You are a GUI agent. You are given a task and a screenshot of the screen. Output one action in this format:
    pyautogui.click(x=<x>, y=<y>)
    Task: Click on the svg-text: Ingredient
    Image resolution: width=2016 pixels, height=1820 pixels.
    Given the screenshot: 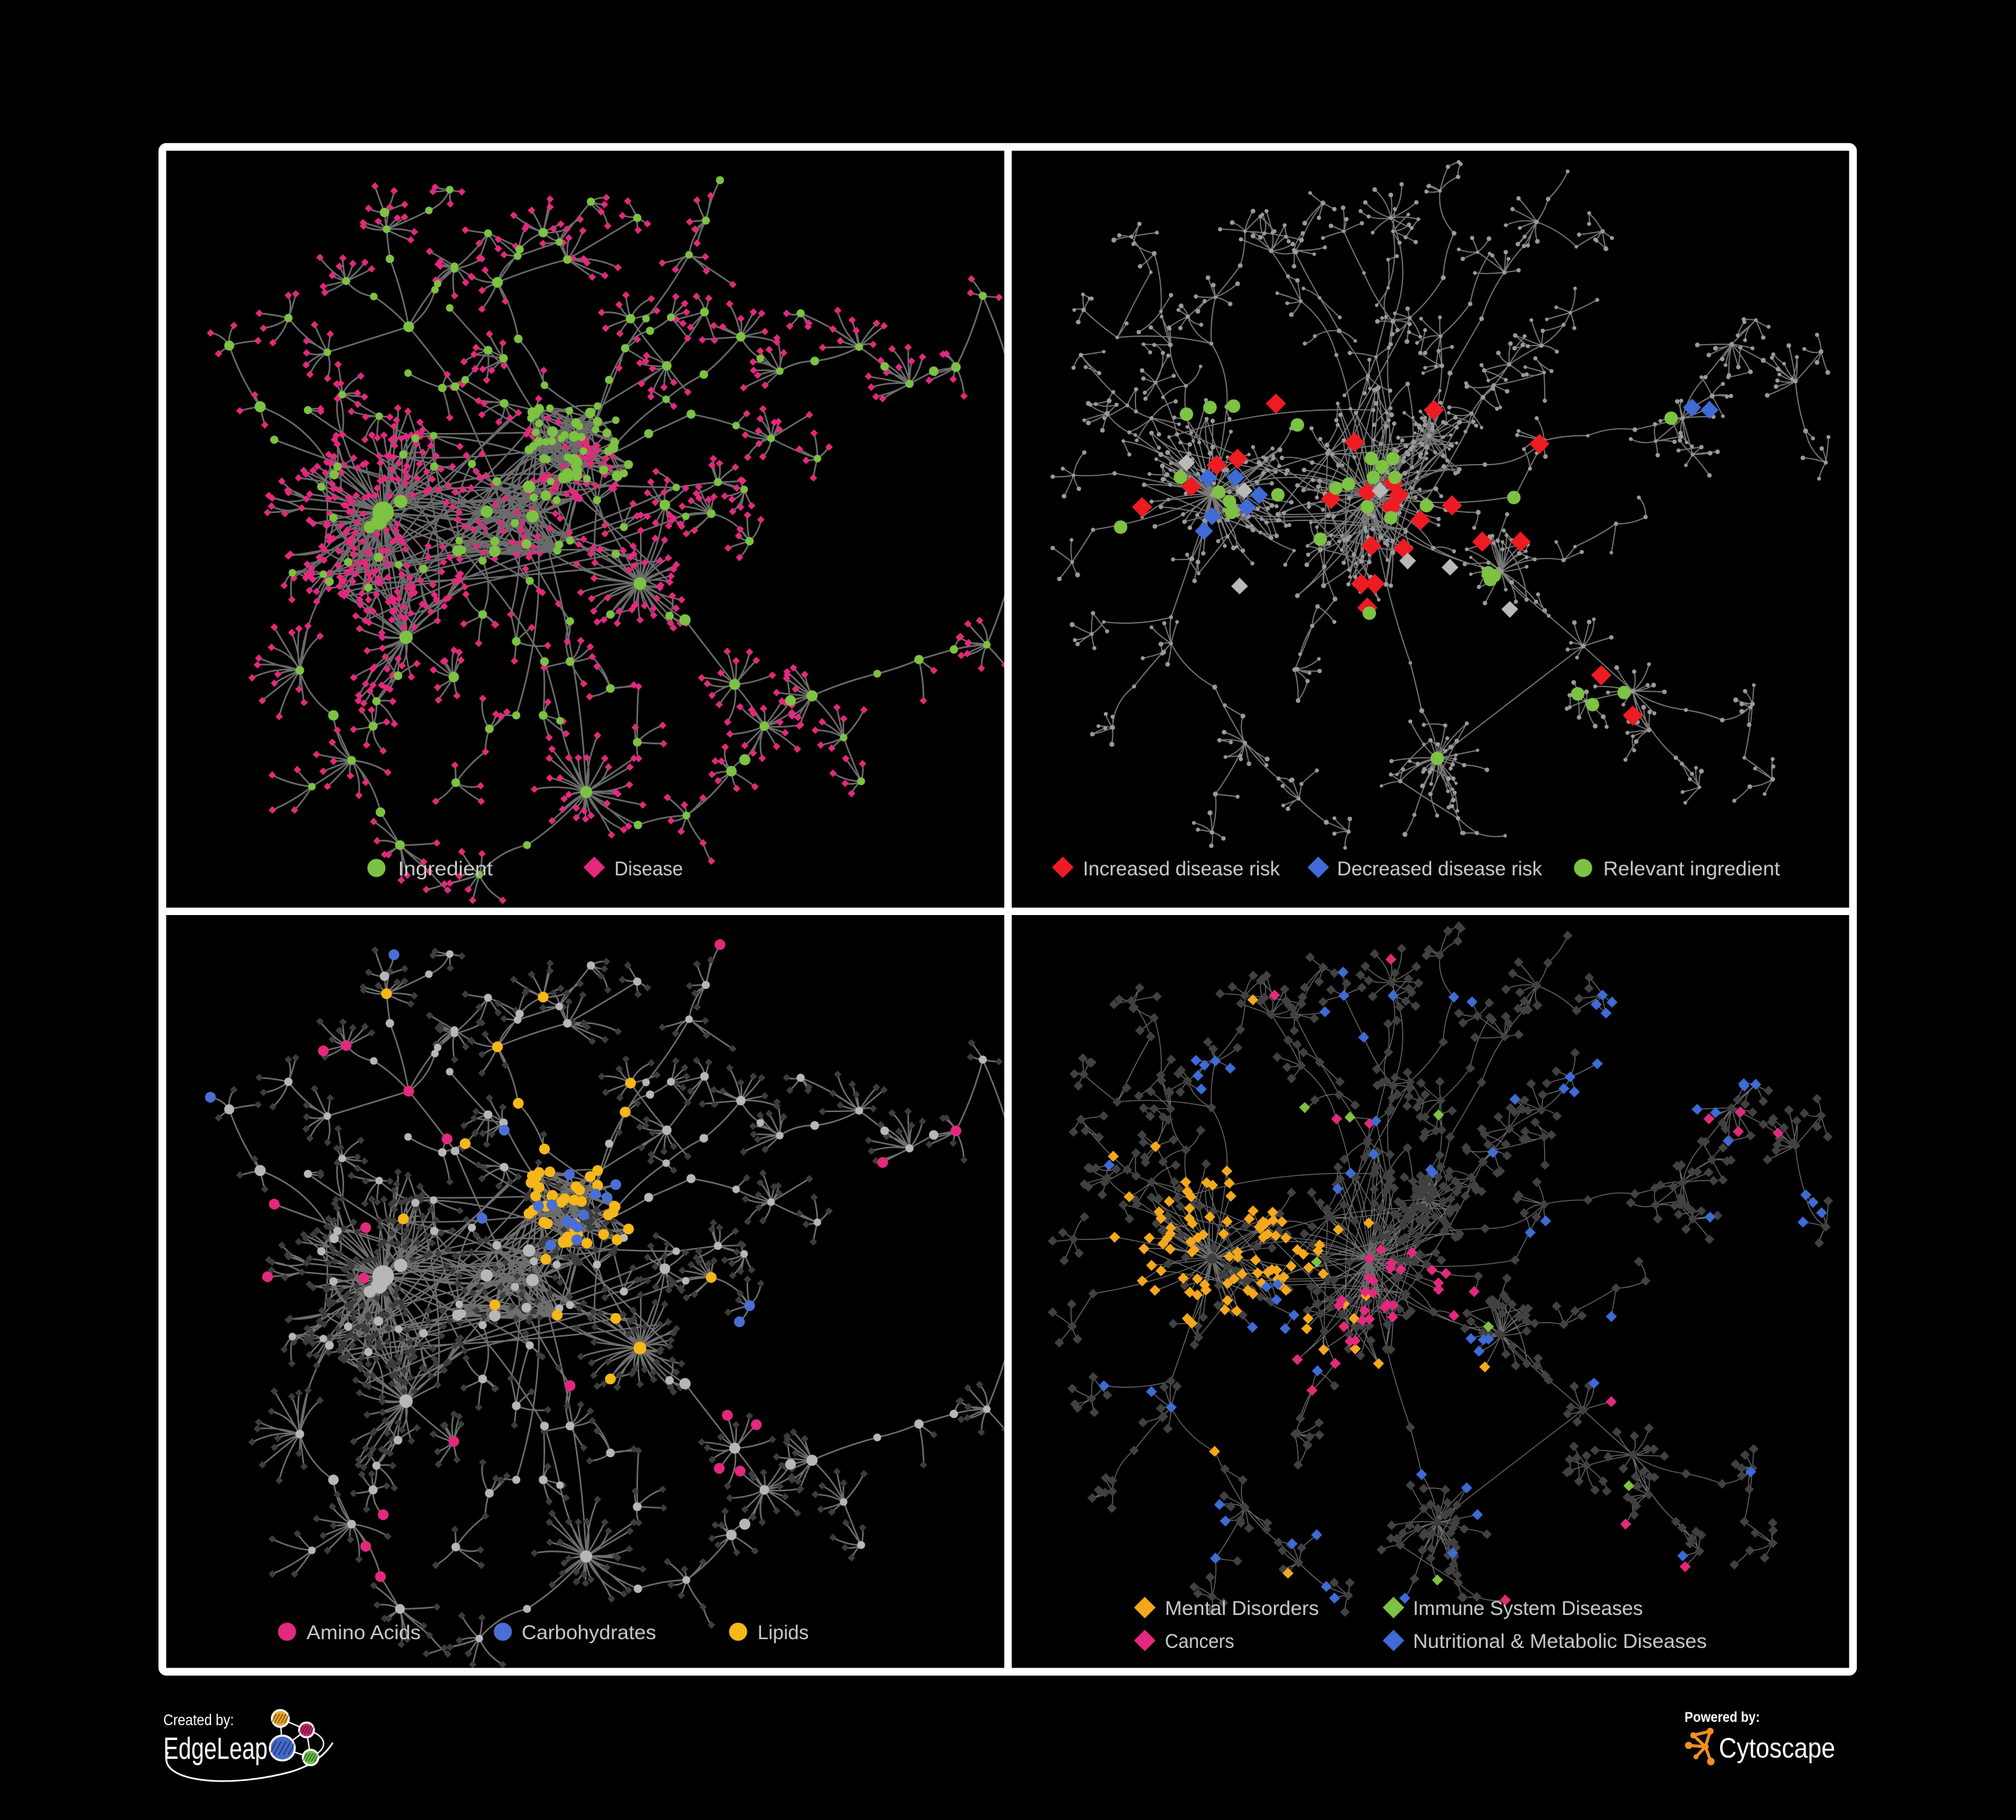 What is the action you would take?
    pyautogui.click(x=445, y=869)
    